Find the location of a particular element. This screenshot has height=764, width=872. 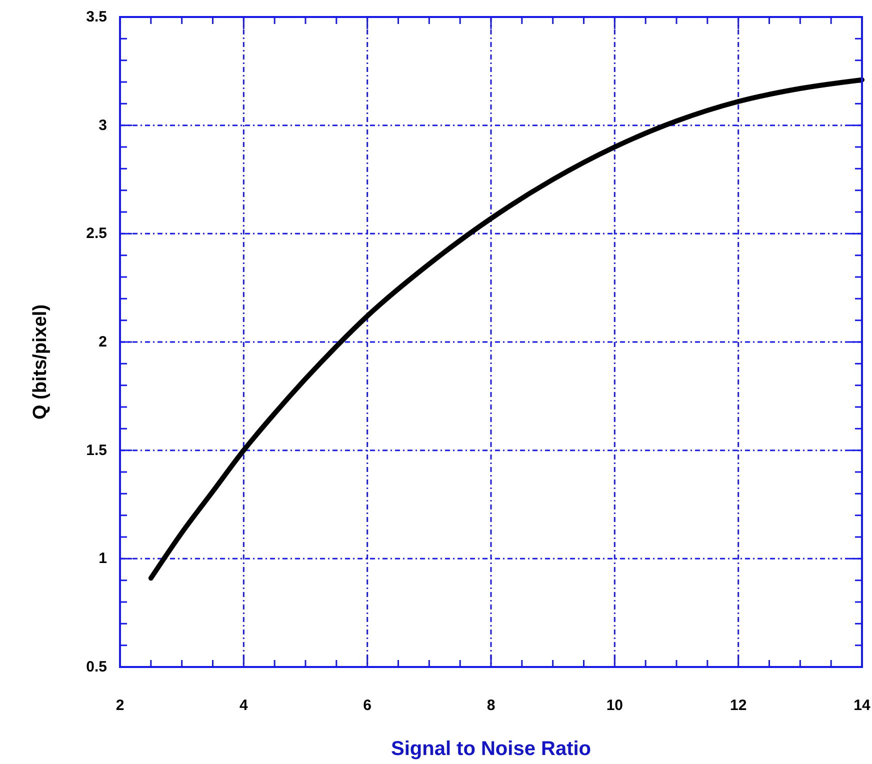

y-tick-label: 3.5 is located at coordinates (96, 17).